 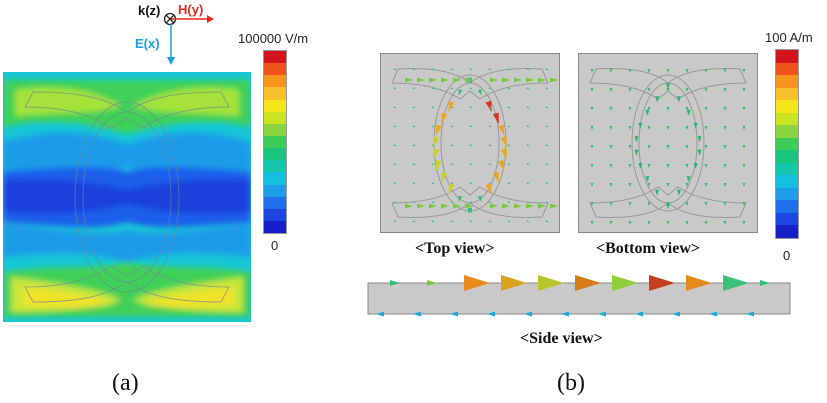 I want to click on bottom-view-plot, so click(x=668, y=143).